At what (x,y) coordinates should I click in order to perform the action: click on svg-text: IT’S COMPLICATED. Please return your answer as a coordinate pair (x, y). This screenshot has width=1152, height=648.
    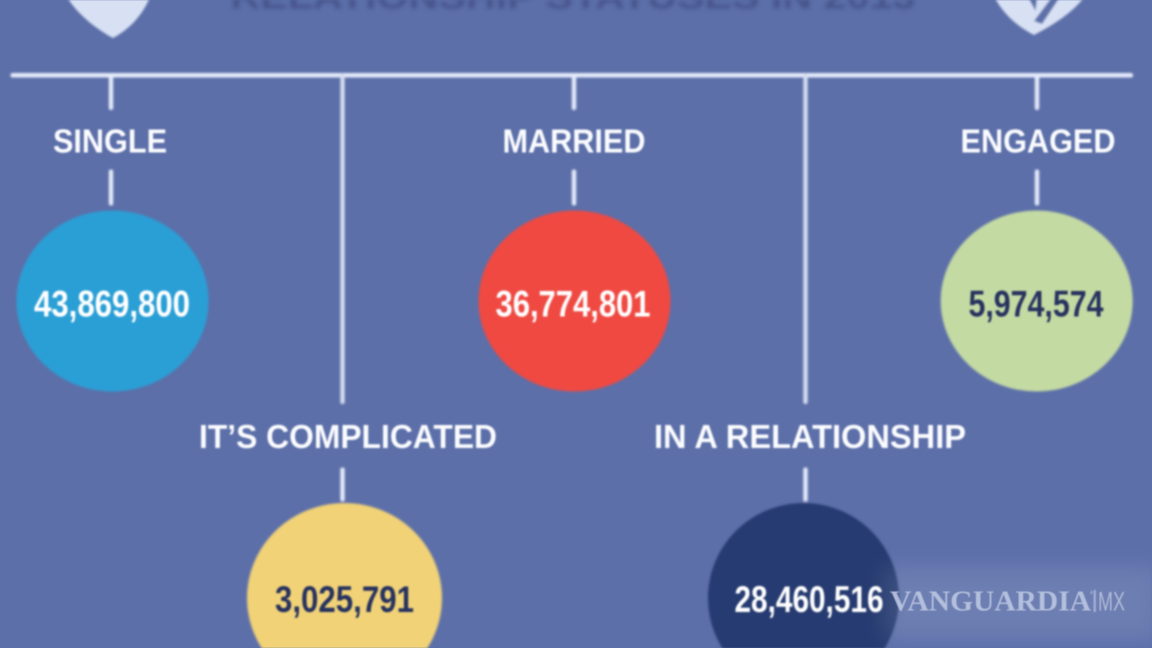
    Looking at the image, I should click on (348, 437).